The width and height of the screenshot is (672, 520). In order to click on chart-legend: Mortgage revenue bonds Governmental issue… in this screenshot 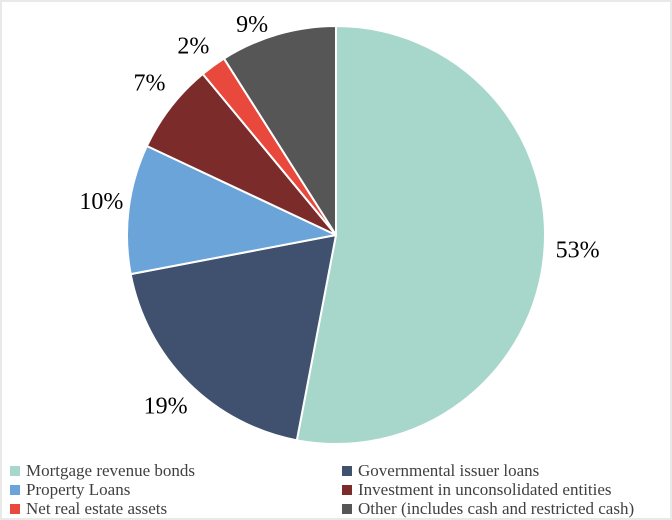, I will do `click(338, 489)`.